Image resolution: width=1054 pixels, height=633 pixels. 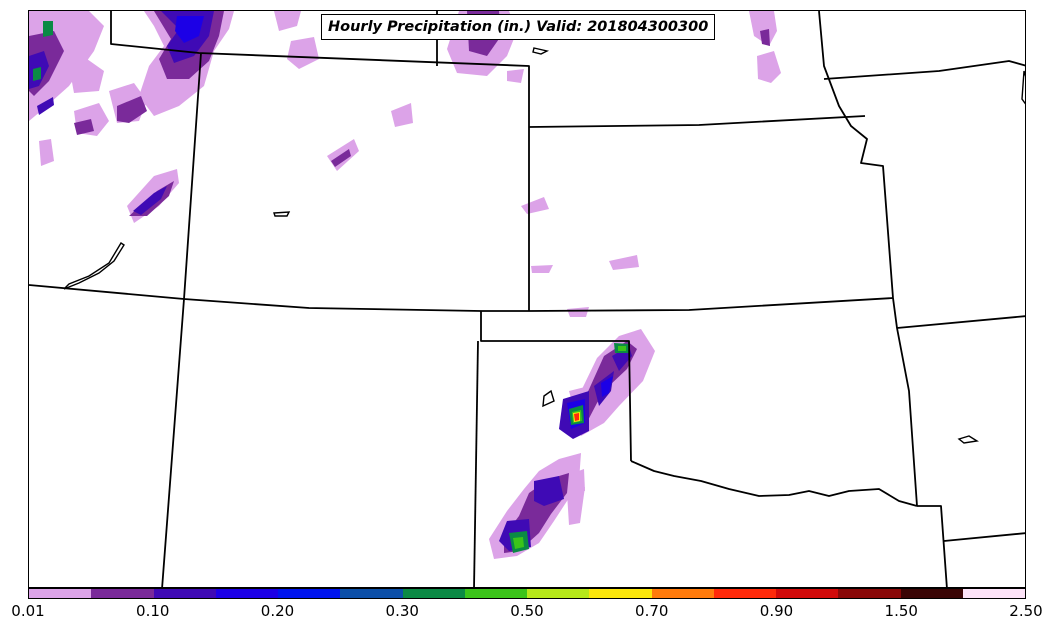 I want to click on colorbar-tick-label: 0.30, so click(x=402, y=611).